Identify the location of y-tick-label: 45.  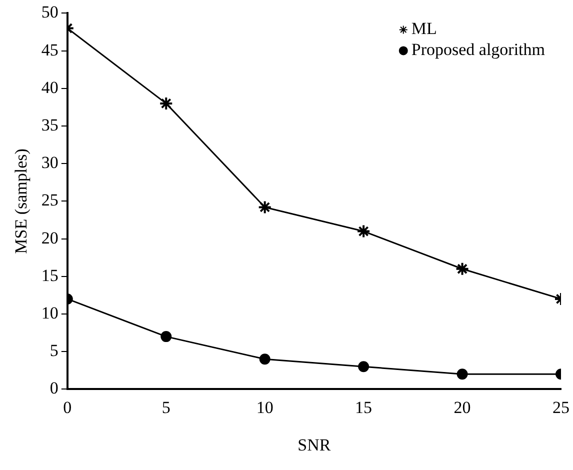
(49, 50).